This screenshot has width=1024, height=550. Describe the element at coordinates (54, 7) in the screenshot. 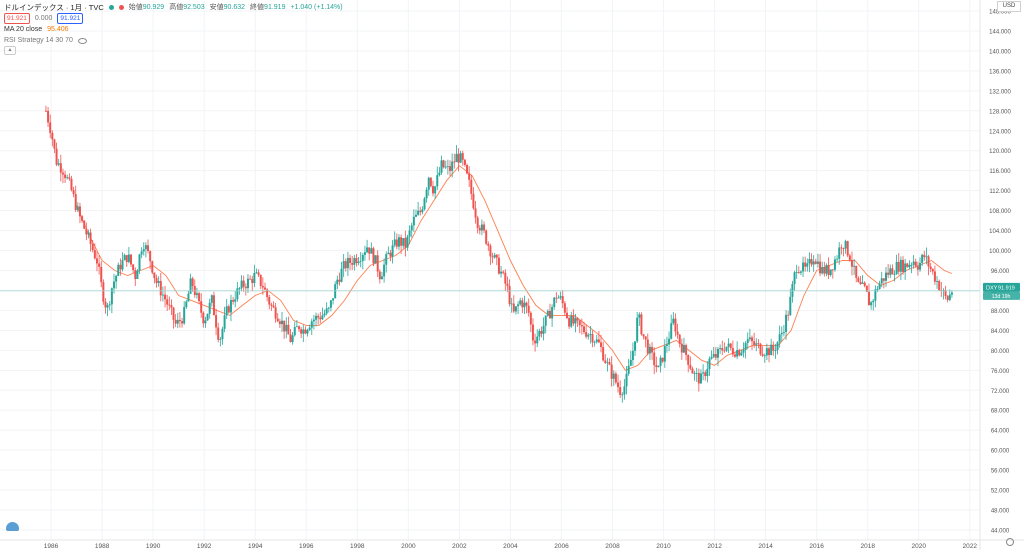

I see `symbol-title: ドルインデックス · 1月 · TVC` at that location.